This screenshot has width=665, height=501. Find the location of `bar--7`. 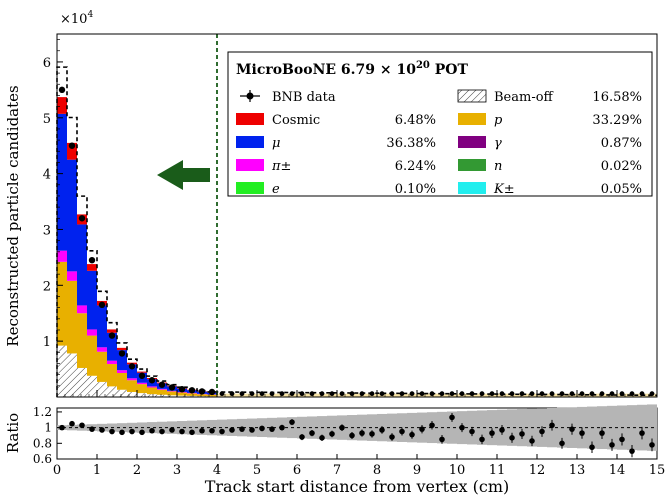

bar--7 is located at coordinates (132, 379).